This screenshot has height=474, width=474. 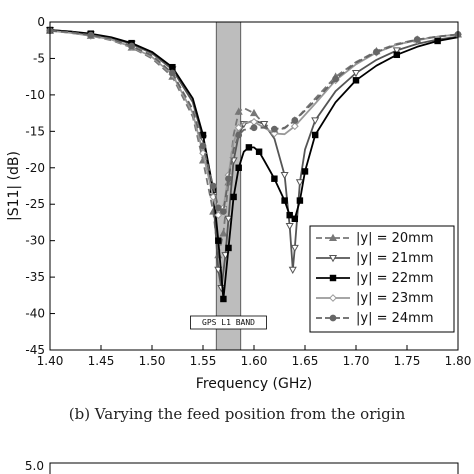 I want to click on y-tick-label: -20, so click(x=35, y=168).